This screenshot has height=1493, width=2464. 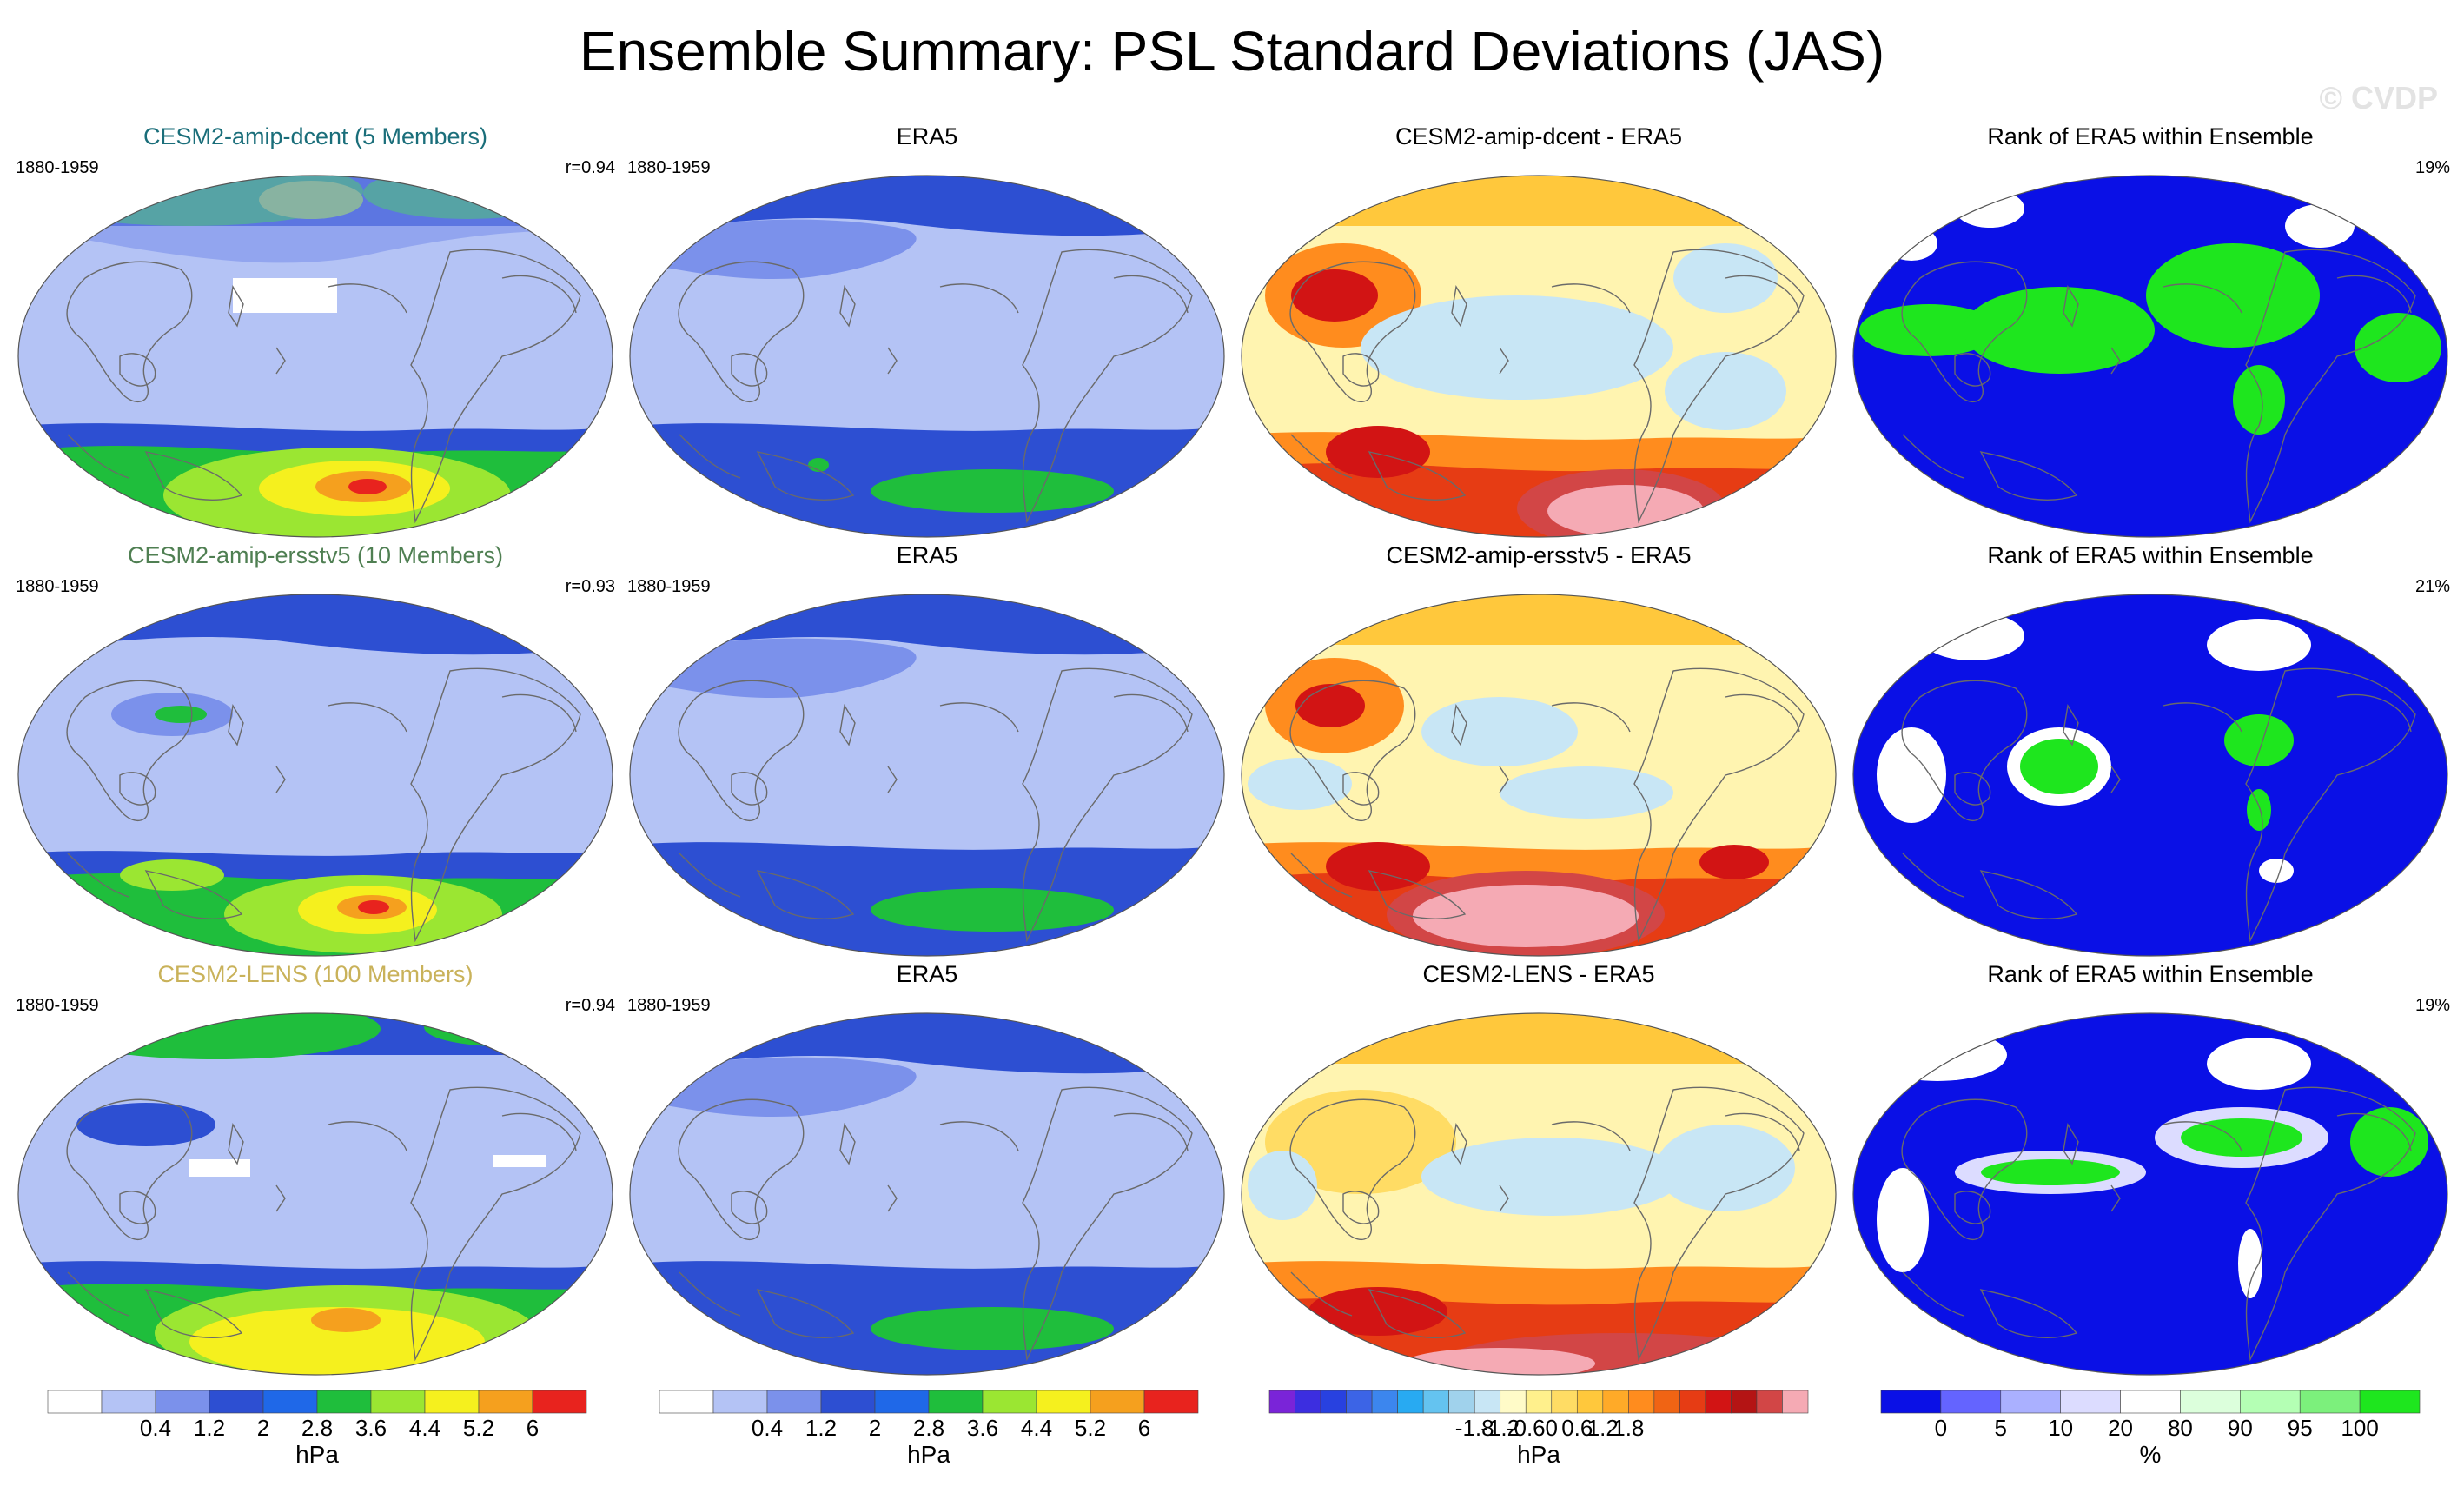 I want to click on panel-rank-row1: Rank of ERA5 within Ensemble 19%, so click(x=2150, y=332).